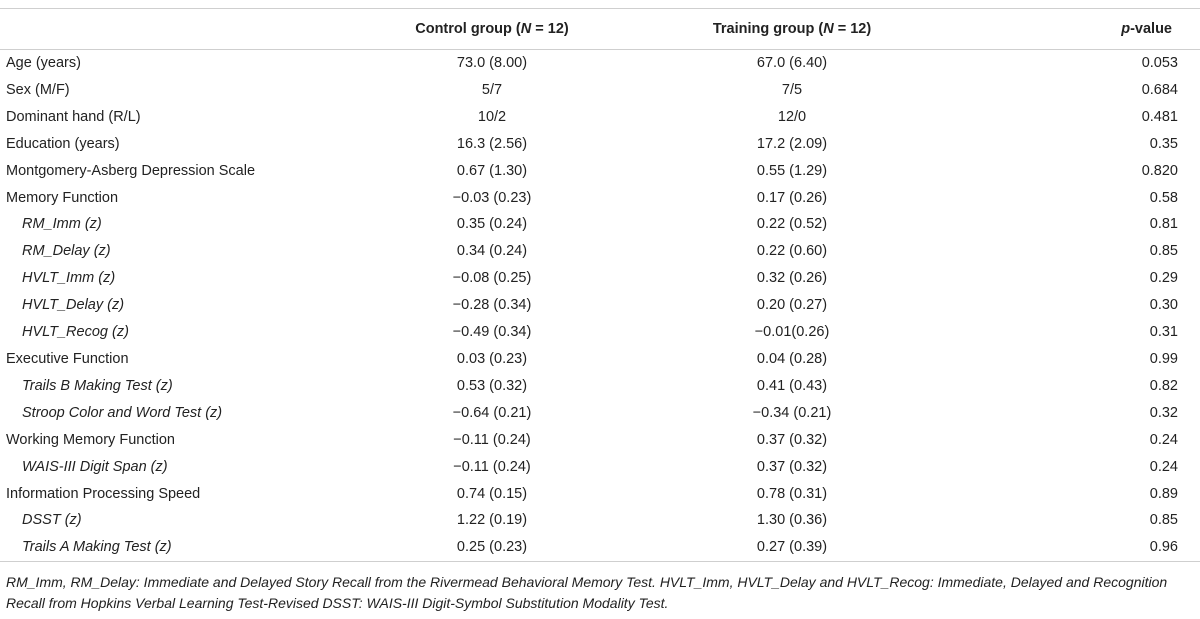 The width and height of the screenshot is (1200, 619). I want to click on cell-control: 1.22 (0.19), so click(492, 520).